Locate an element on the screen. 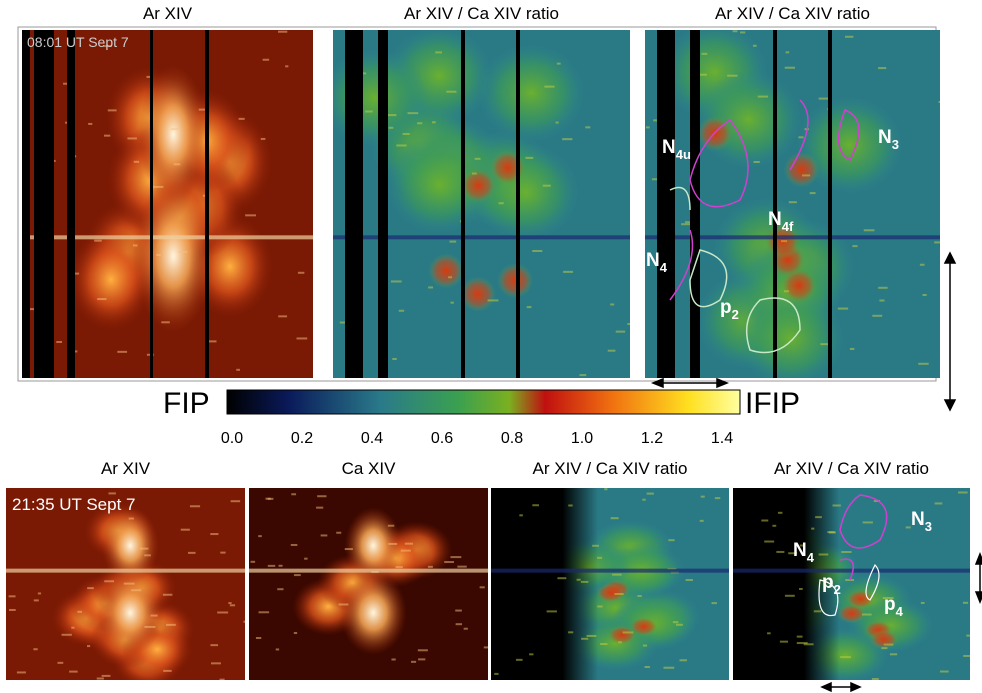 The height and width of the screenshot is (693, 982). panel-title: Ar XIV is located at coordinates (126, 468).